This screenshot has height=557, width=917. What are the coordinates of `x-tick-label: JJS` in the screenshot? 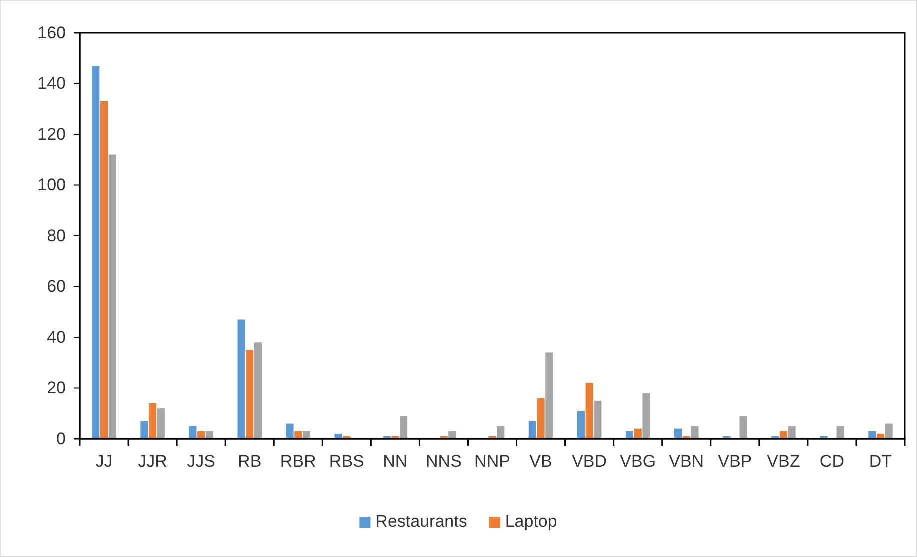 It's located at (201, 462).